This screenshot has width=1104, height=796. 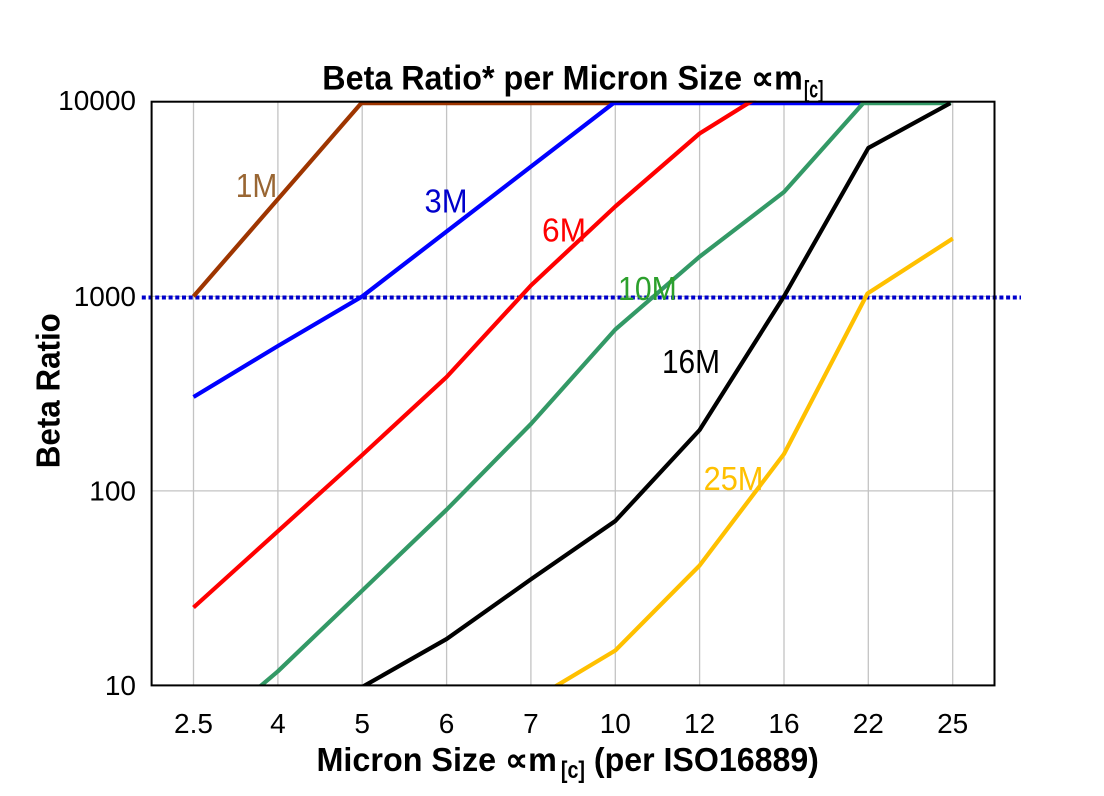 I want to click on svg-text: 6M, so click(x=564, y=230).